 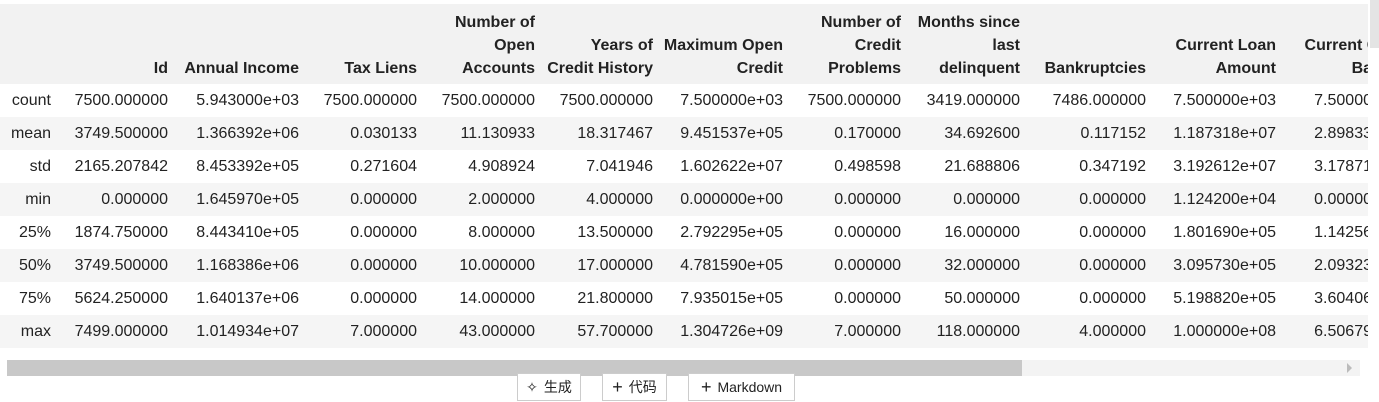 What do you see at coordinates (514, 368) in the screenshot?
I see `h-scrollbar-thumb` at bounding box center [514, 368].